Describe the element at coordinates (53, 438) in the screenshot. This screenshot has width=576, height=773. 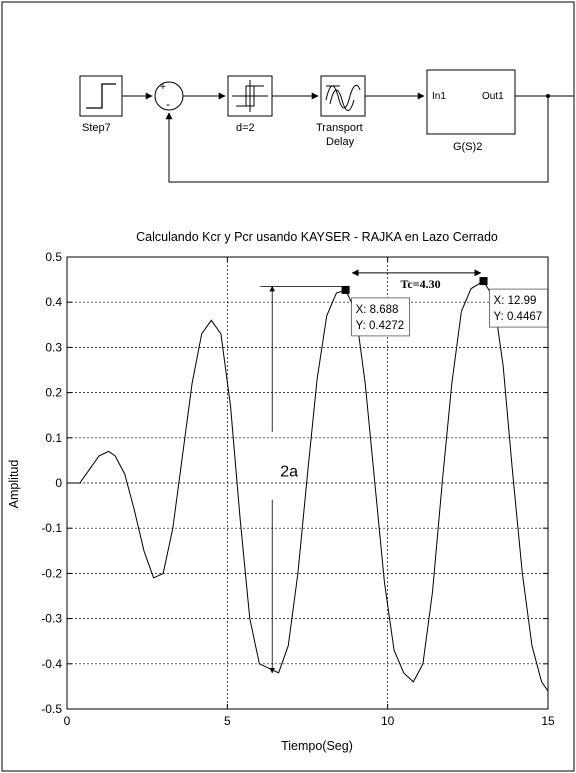
I see `y-tick-label: 0.1` at that location.